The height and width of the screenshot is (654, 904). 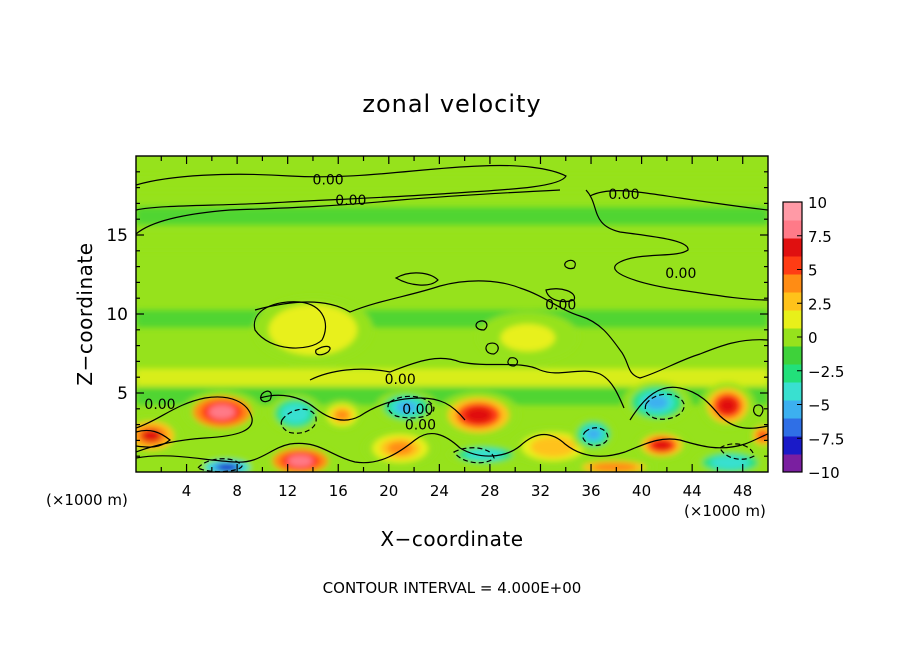 What do you see at coordinates (692, 491) in the screenshot?
I see `x-tick-label-10: 44` at bounding box center [692, 491].